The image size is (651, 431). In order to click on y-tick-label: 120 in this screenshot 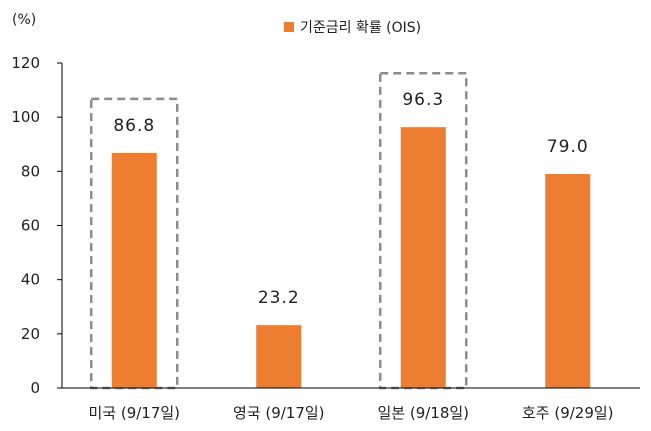, I will do `click(25, 63)`.